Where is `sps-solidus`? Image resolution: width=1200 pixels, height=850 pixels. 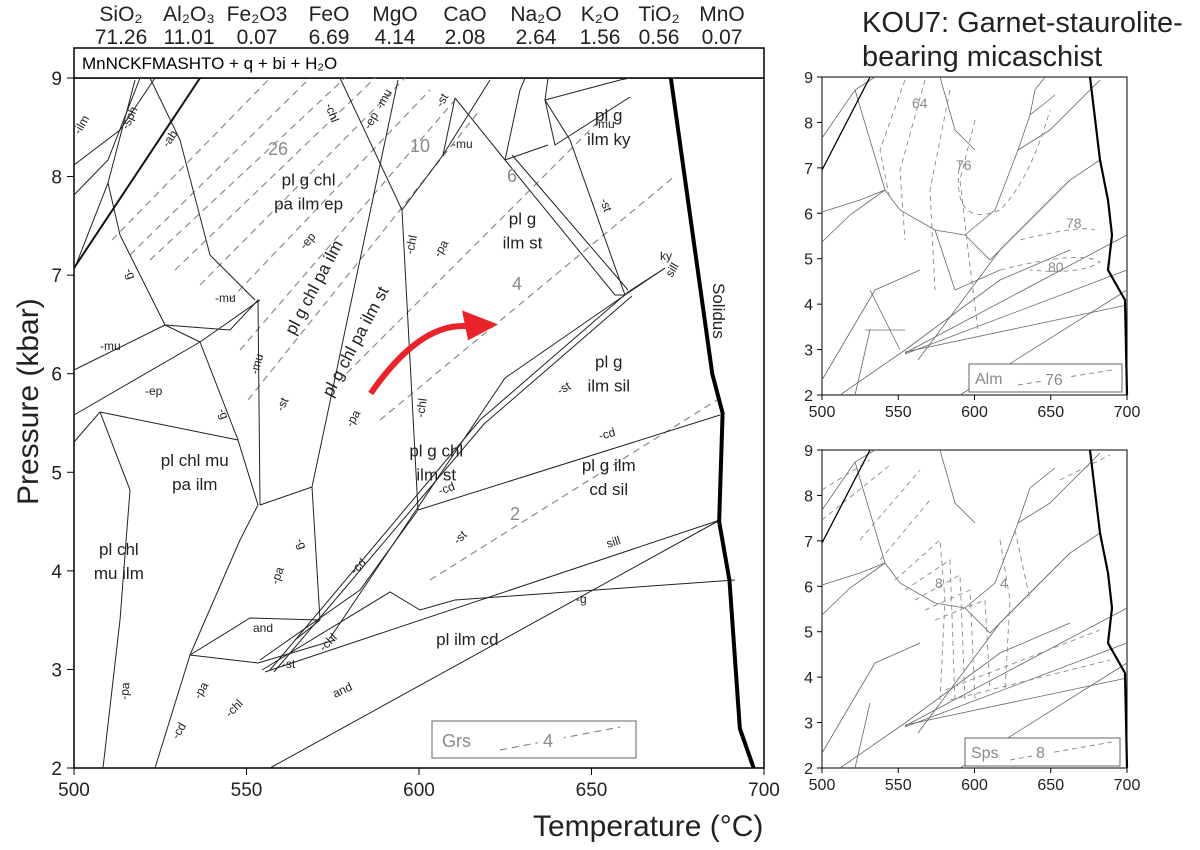 sps-solidus is located at coordinates (1108, 609).